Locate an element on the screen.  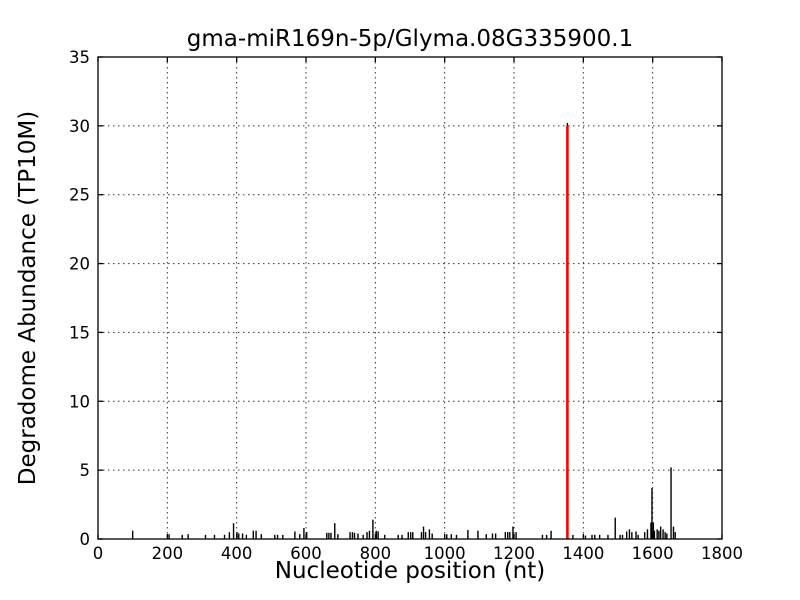
x-tick-label: 1200 is located at coordinates (514, 553).